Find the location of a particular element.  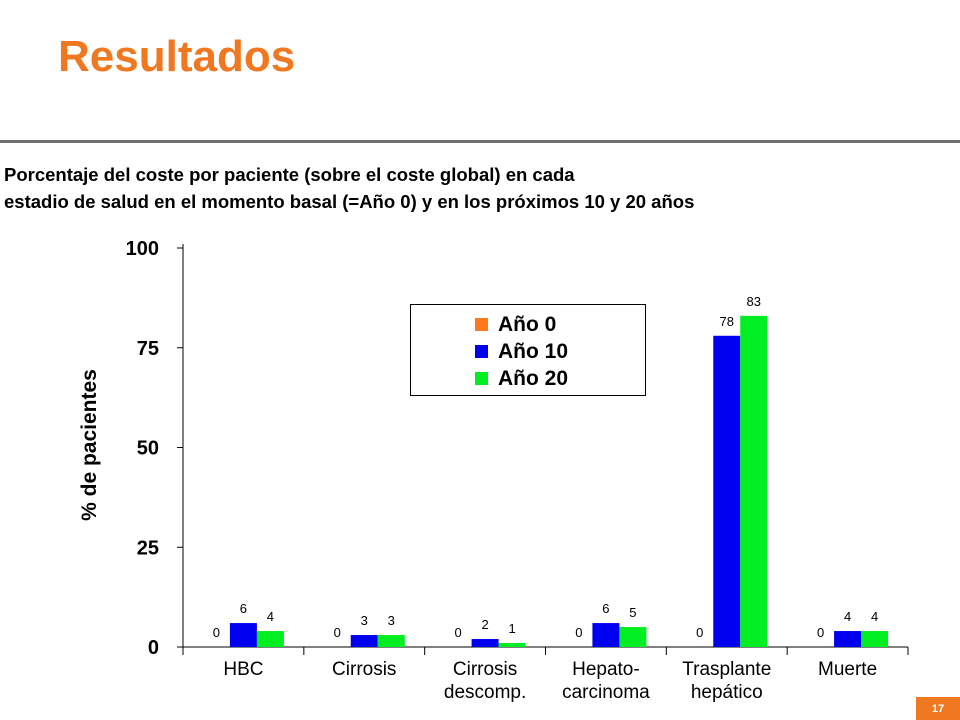

y-tick-label: 0 is located at coordinates (153, 648).